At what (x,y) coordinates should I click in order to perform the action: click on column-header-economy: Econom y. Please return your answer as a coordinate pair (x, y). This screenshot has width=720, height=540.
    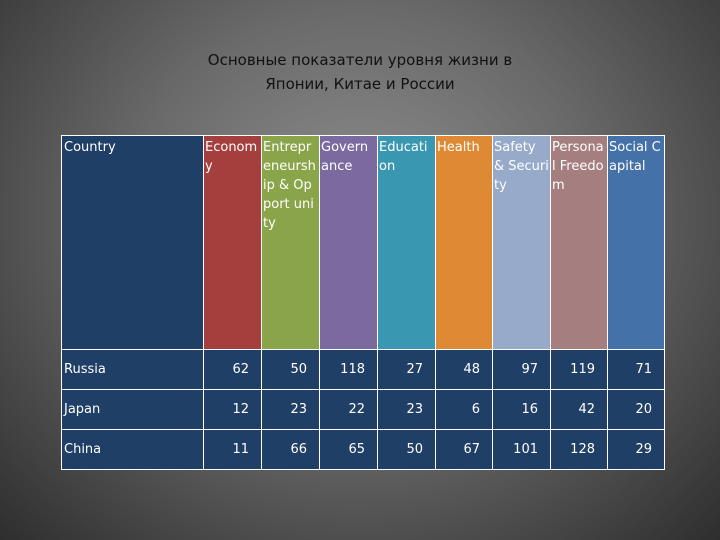
    Looking at the image, I should click on (232, 242).